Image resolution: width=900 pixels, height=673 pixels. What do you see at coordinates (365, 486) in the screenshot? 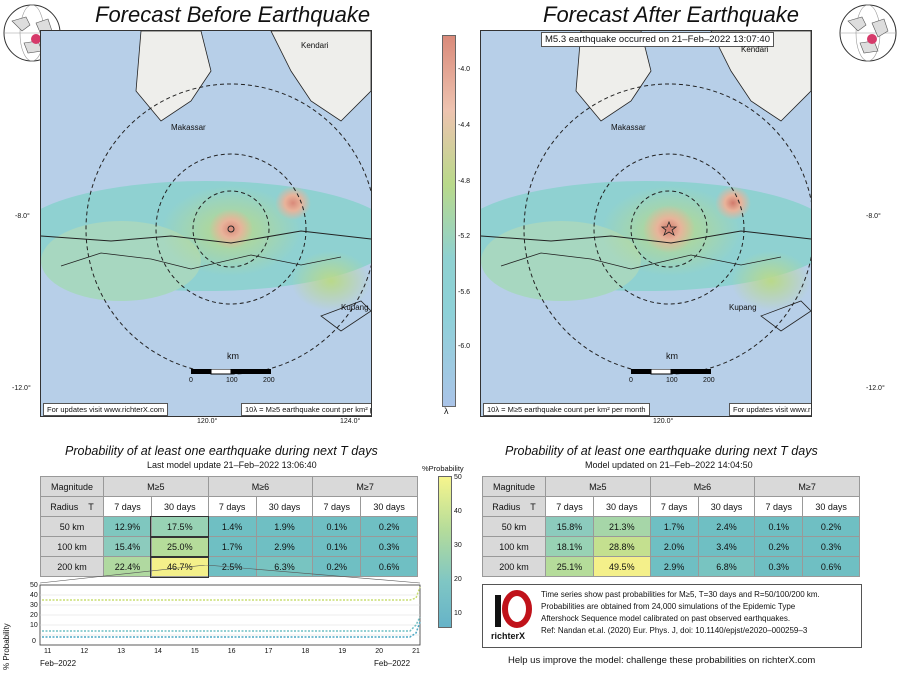
I see `mag7-header: M≥7` at bounding box center [365, 486].